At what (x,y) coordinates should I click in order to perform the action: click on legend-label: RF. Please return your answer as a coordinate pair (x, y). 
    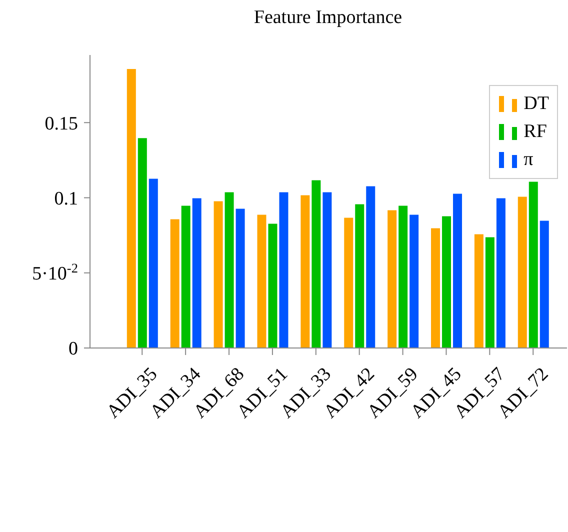
    Looking at the image, I should click on (535, 132).